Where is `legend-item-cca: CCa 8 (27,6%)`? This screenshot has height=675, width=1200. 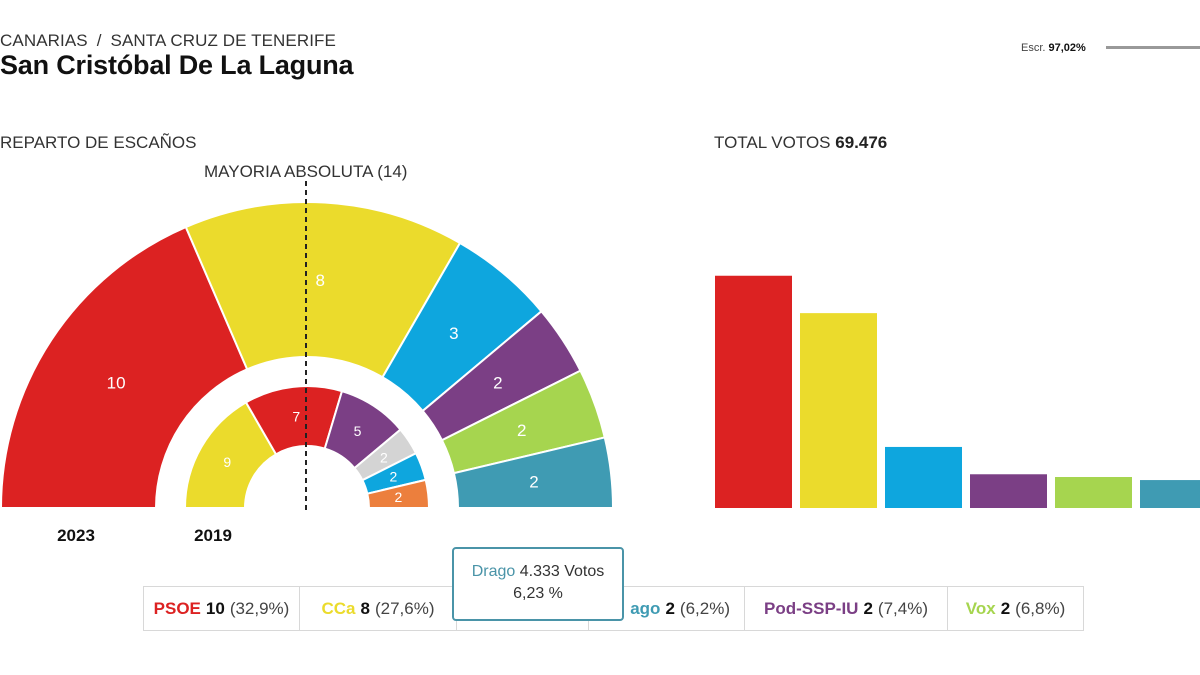
legend-item-cca: CCa 8 (27,6%) is located at coordinates (378, 608).